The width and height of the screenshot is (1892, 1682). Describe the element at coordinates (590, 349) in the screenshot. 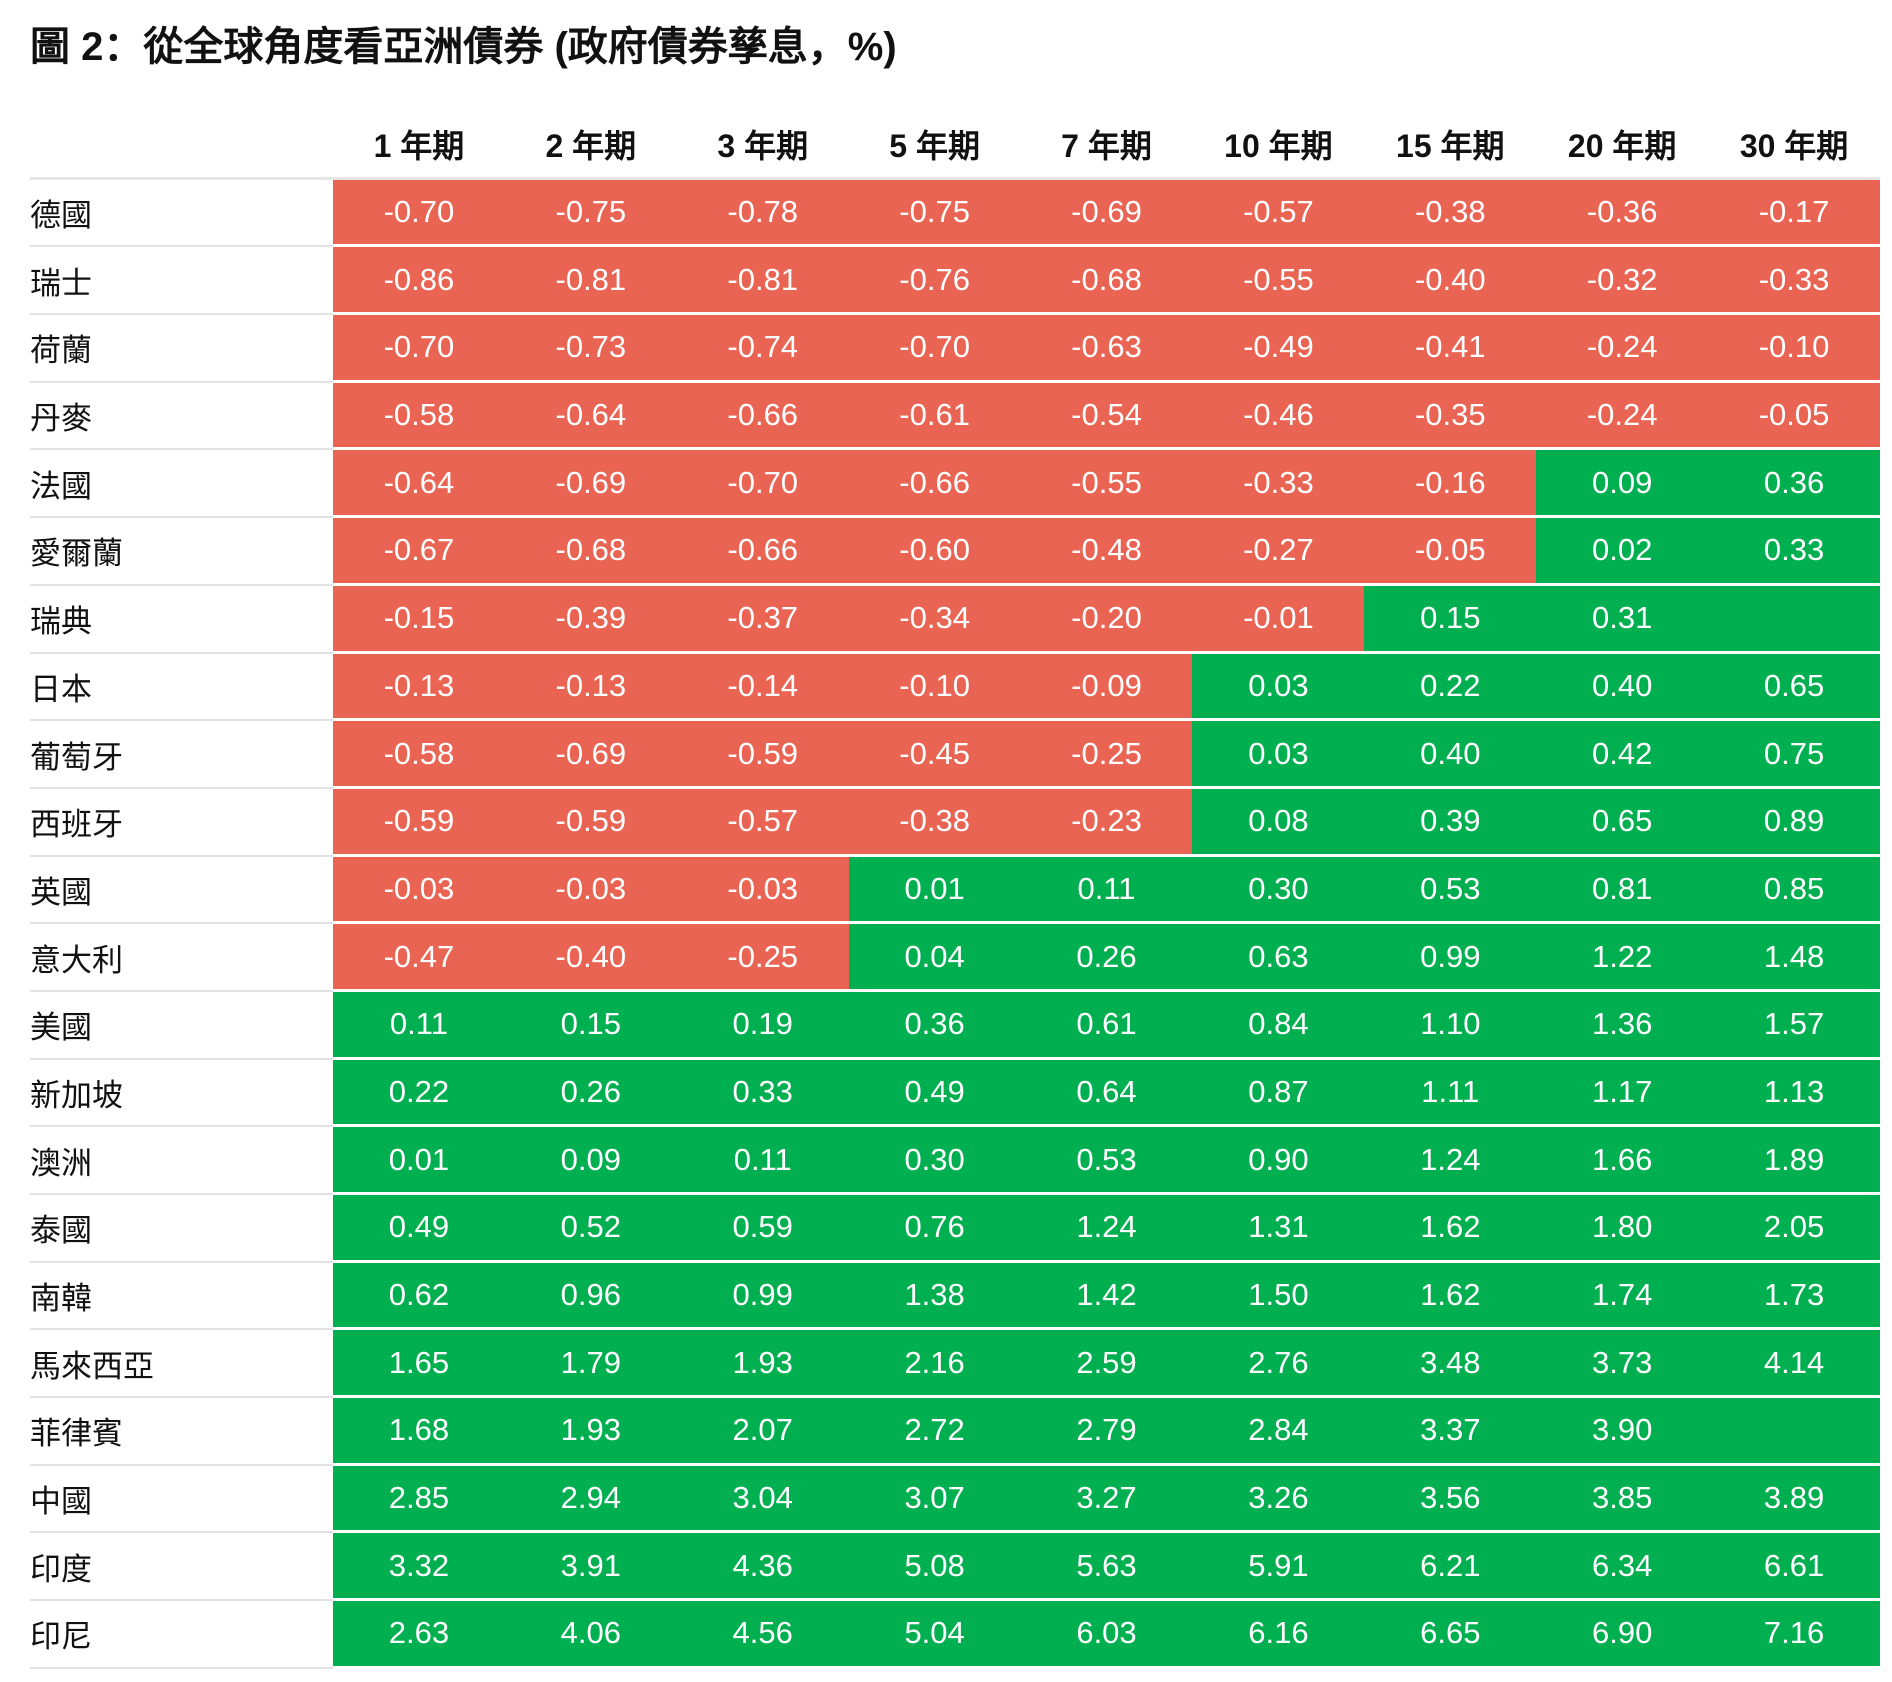

I see `yield-cell: -0.73` at that location.